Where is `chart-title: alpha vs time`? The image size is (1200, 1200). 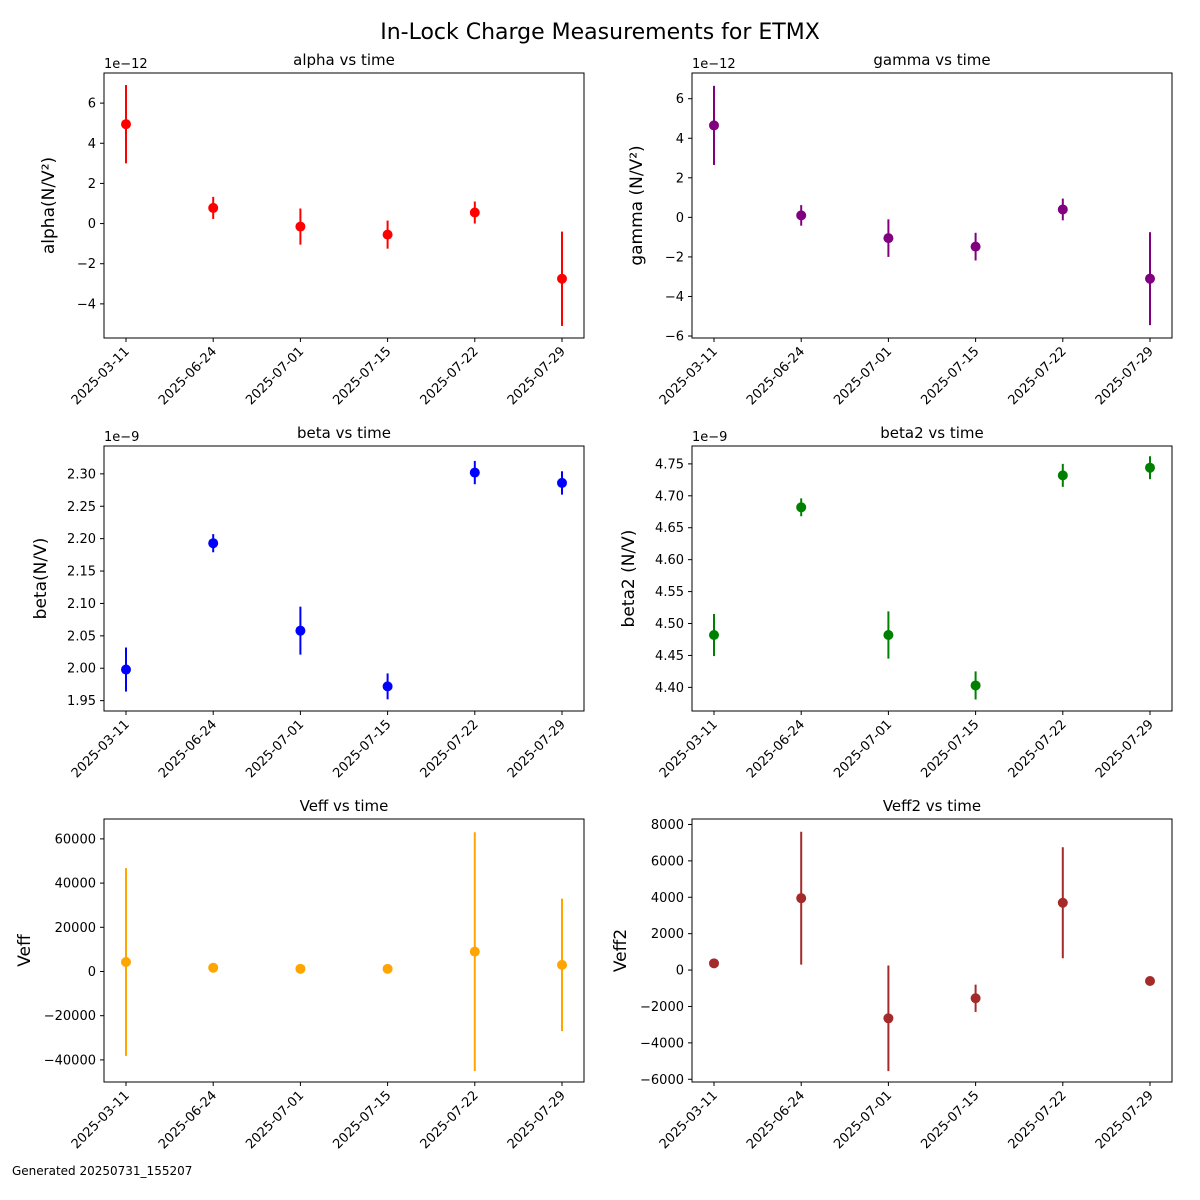
chart-title: alpha vs time is located at coordinates (344, 60).